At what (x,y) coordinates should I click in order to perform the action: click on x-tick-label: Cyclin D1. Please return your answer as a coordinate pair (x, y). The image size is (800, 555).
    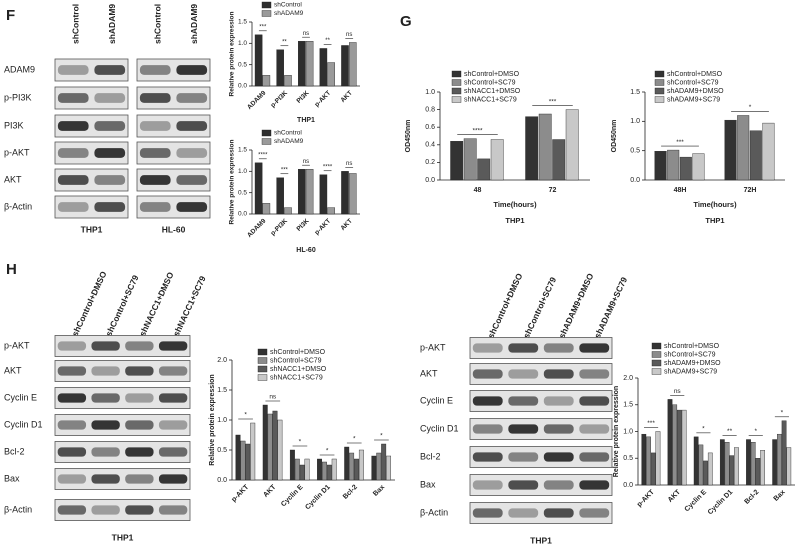
    Looking at the image, I should click on (318, 498).